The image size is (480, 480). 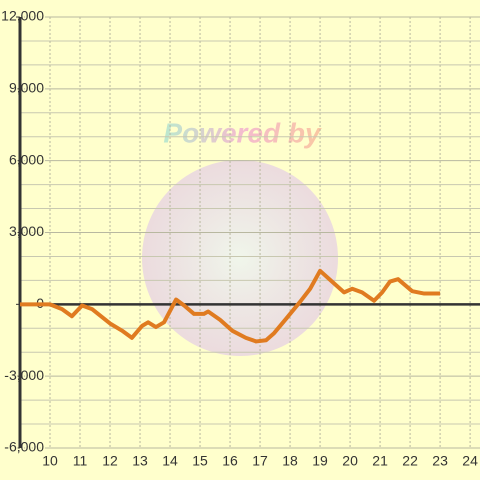 What do you see at coordinates (22, 16) in the screenshot?
I see `y-tick-label: 12,000` at bounding box center [22, 16].